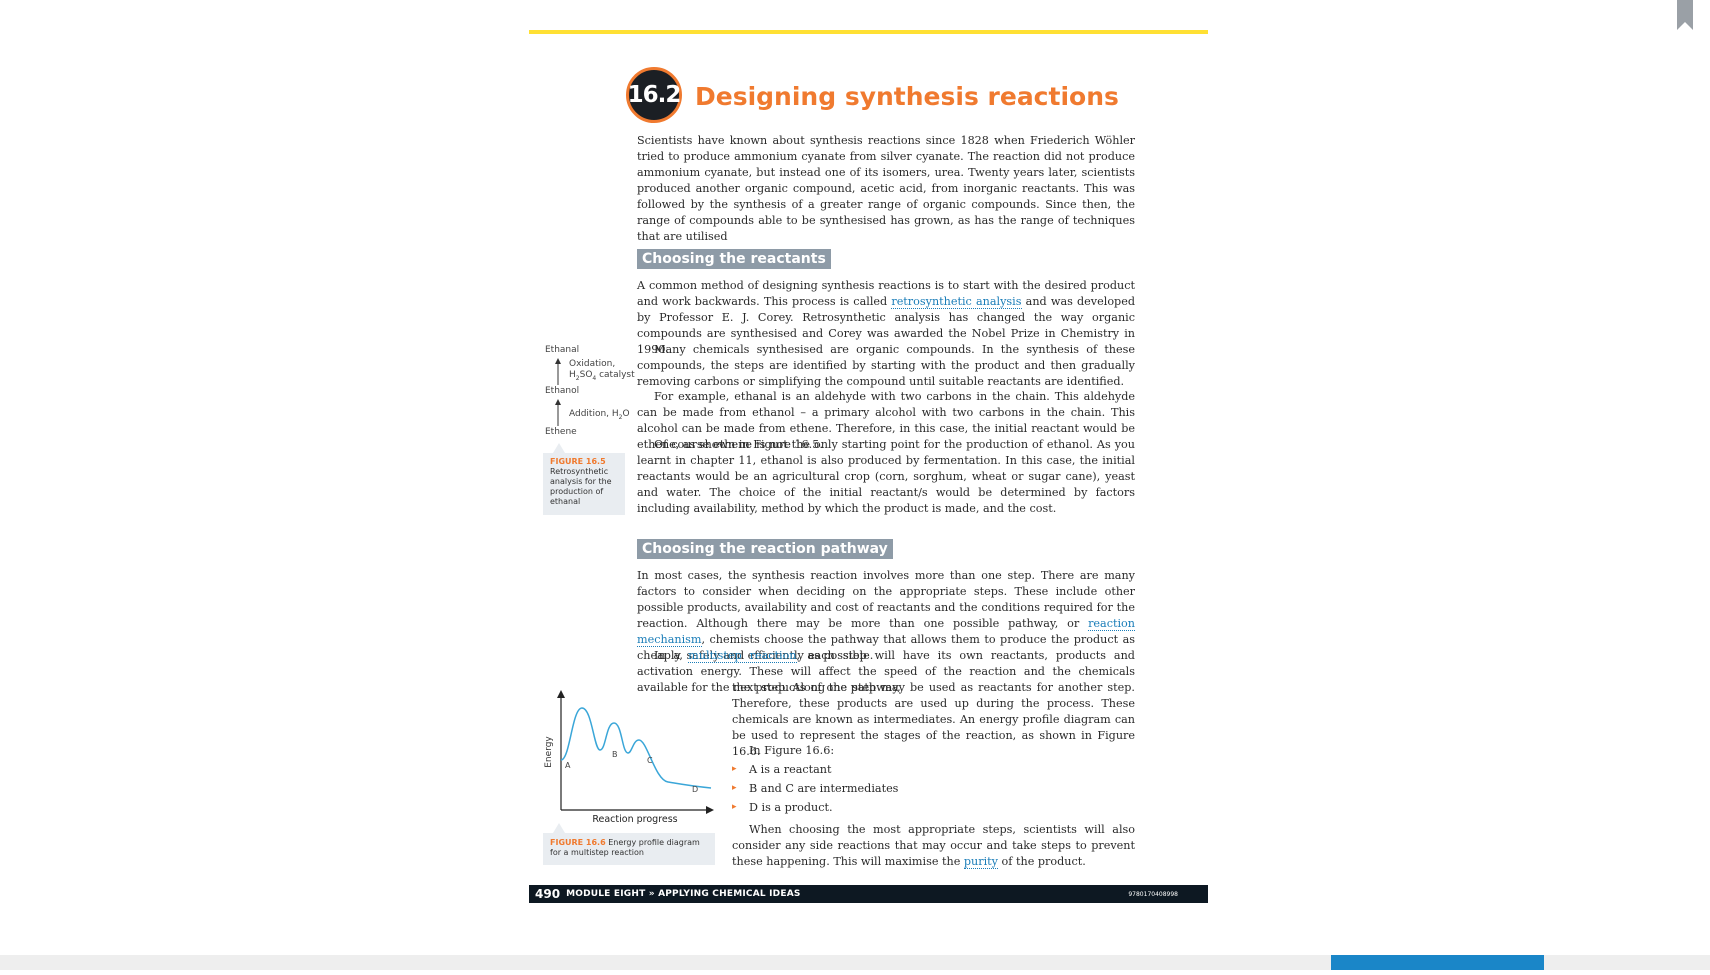 This screenshot has height=975, width=1710. Describe the element at coordinates (561, 694) in the screenshot. I see `y-axis-arrow-icon` at that location.